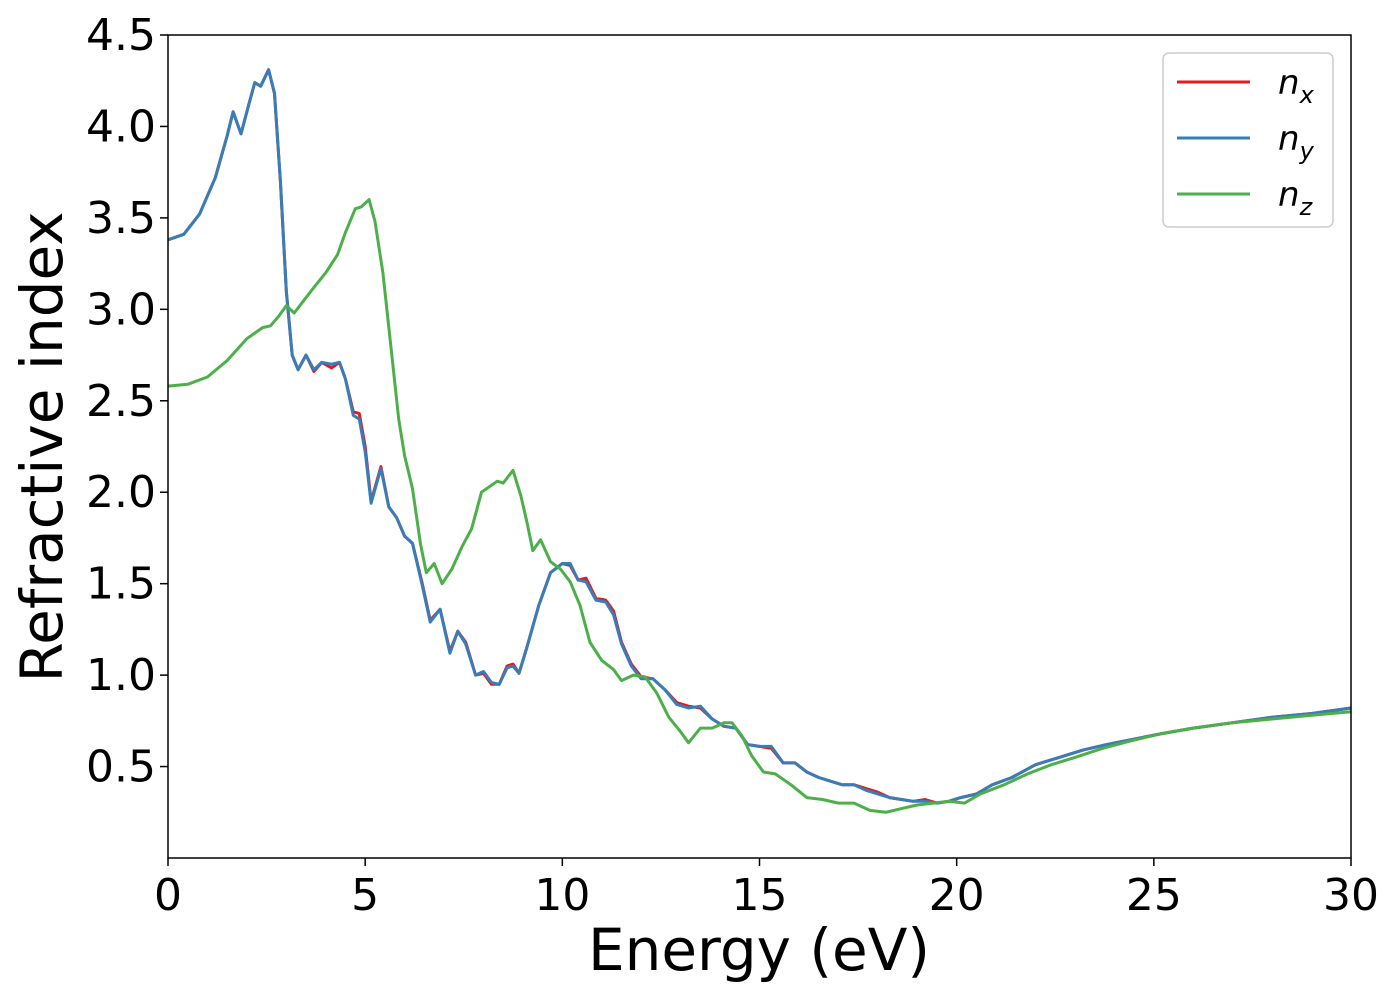 The width and height of the screenshot is (1400, 1000). Describe the element at coordinates (760, 895) in the screenshot. I see `x-tick-label: 15` at that location.